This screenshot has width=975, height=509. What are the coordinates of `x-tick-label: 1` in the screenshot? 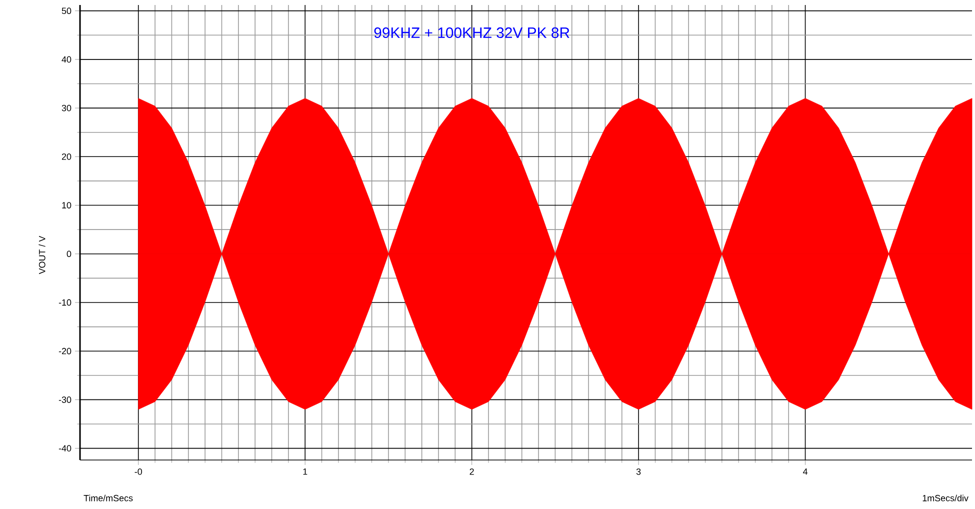 It's located at (305, 471).